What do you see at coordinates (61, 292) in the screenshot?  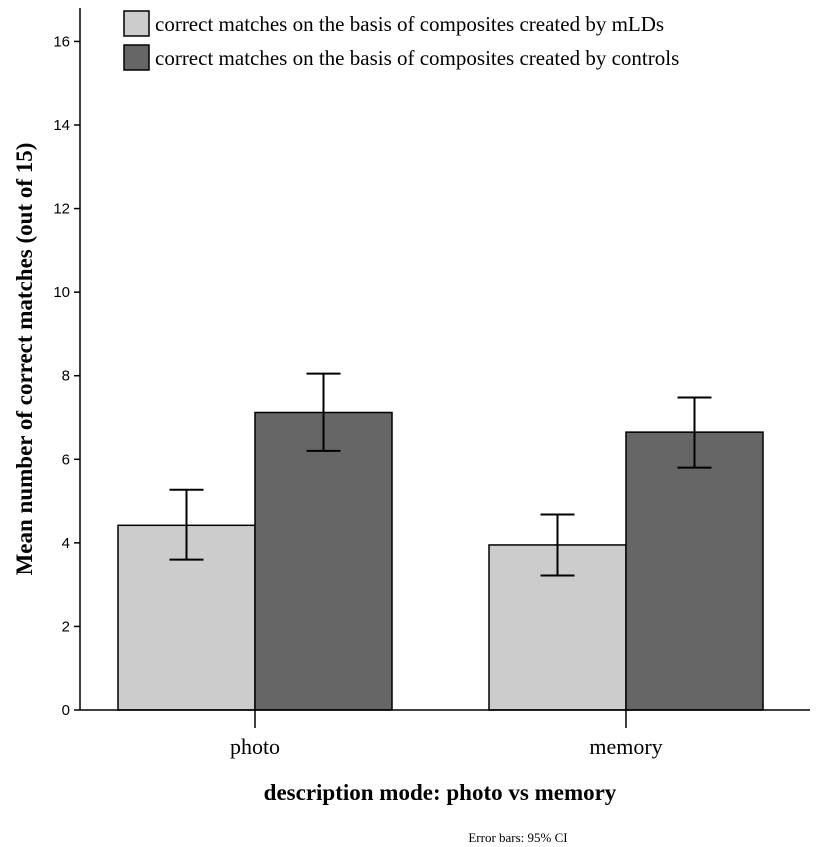 I see `y-tick-label: 10` at bounding box center [61, 292].